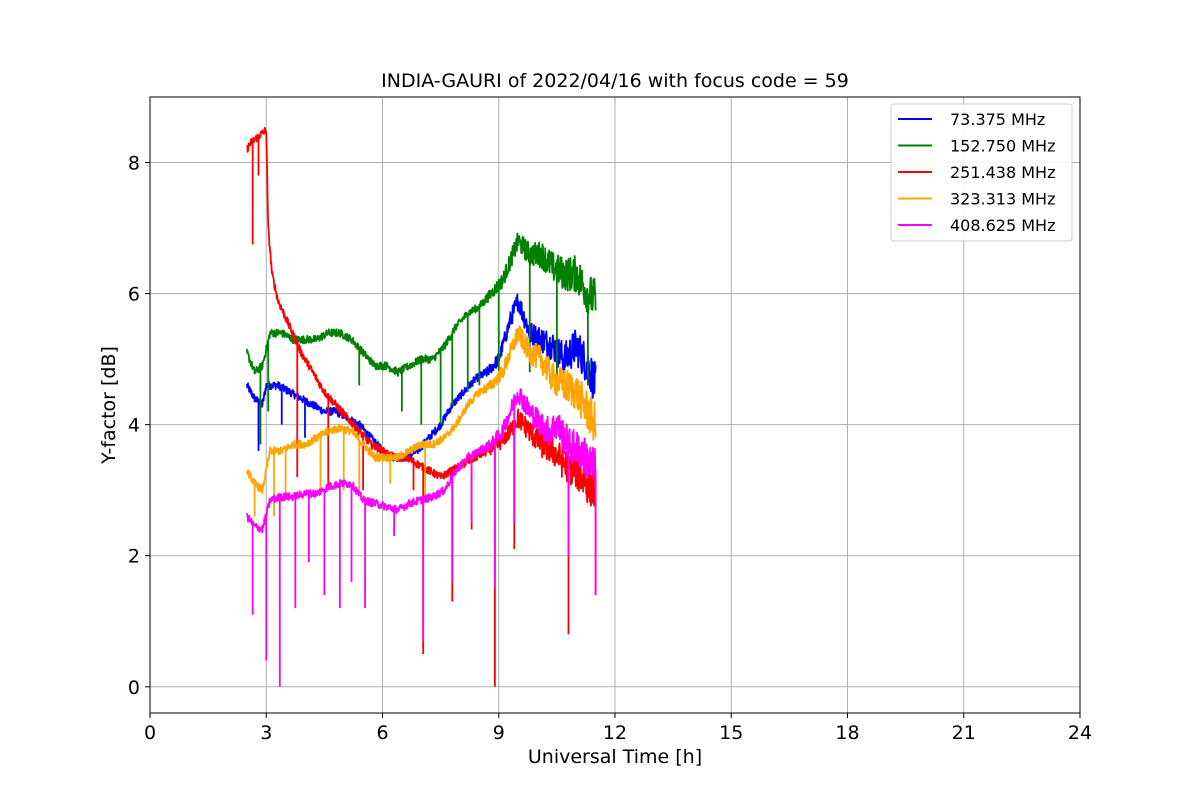 The image size is (1200, 800). I want to click on y-tick-label: 0, so click(134, 688).